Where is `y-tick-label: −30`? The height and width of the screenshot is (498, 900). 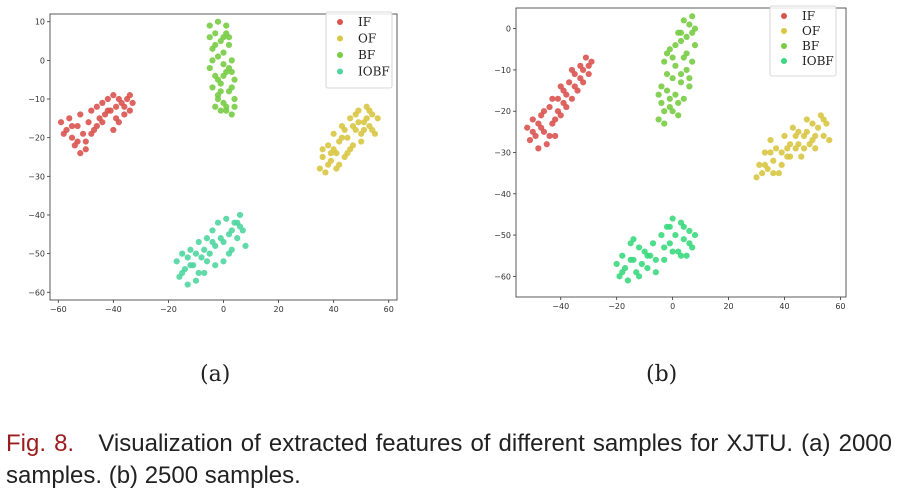
y-tick-label: −30 is located at coordinates (502, 153).